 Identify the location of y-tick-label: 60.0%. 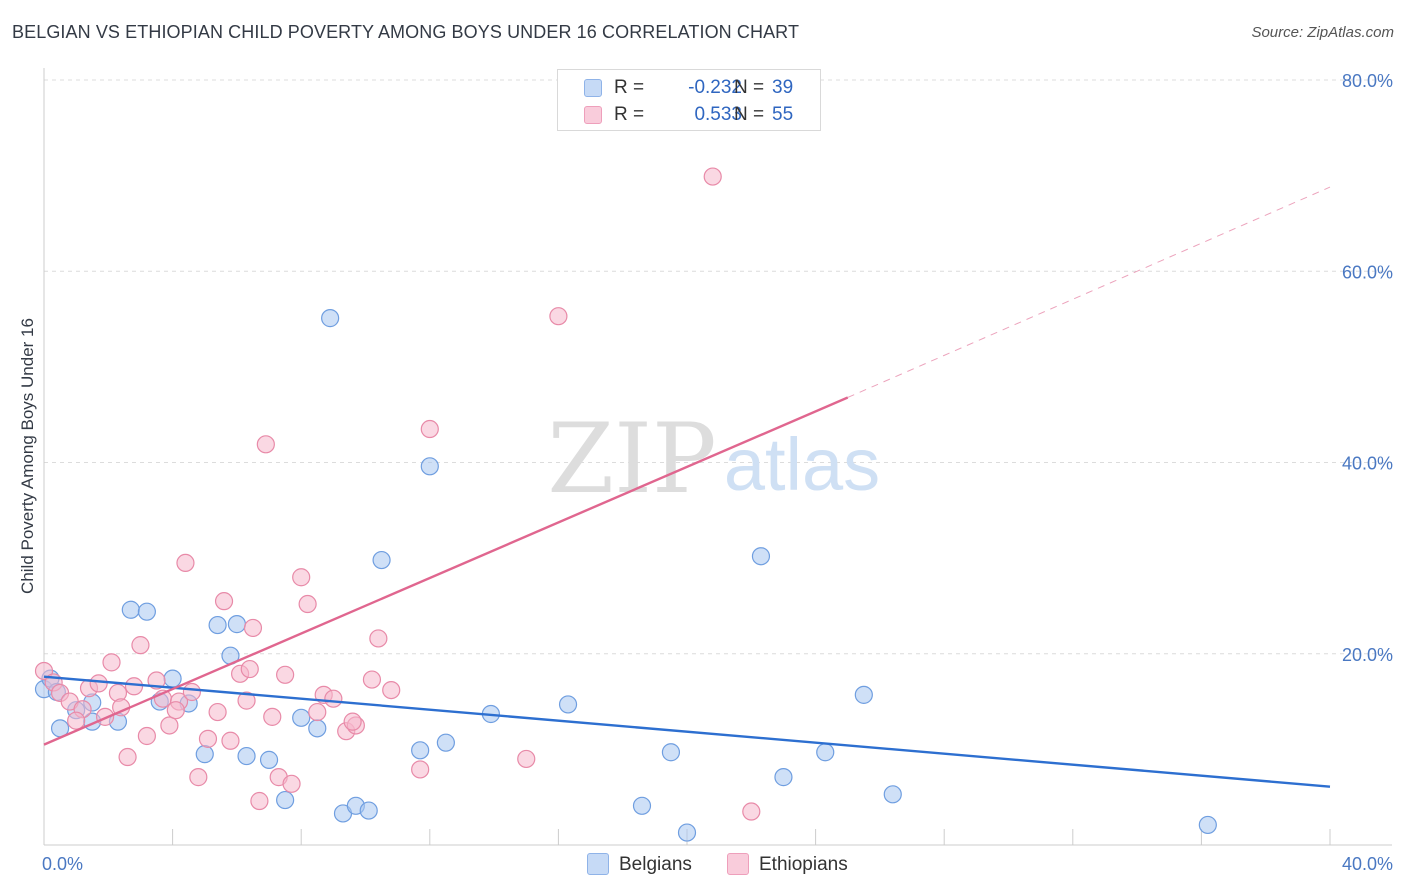
(1367, 272).